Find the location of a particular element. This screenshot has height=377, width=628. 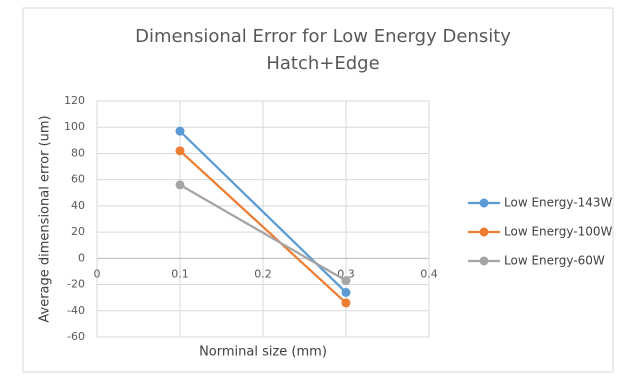

y-tick-label: 100 is located at coordinates (74, 126).